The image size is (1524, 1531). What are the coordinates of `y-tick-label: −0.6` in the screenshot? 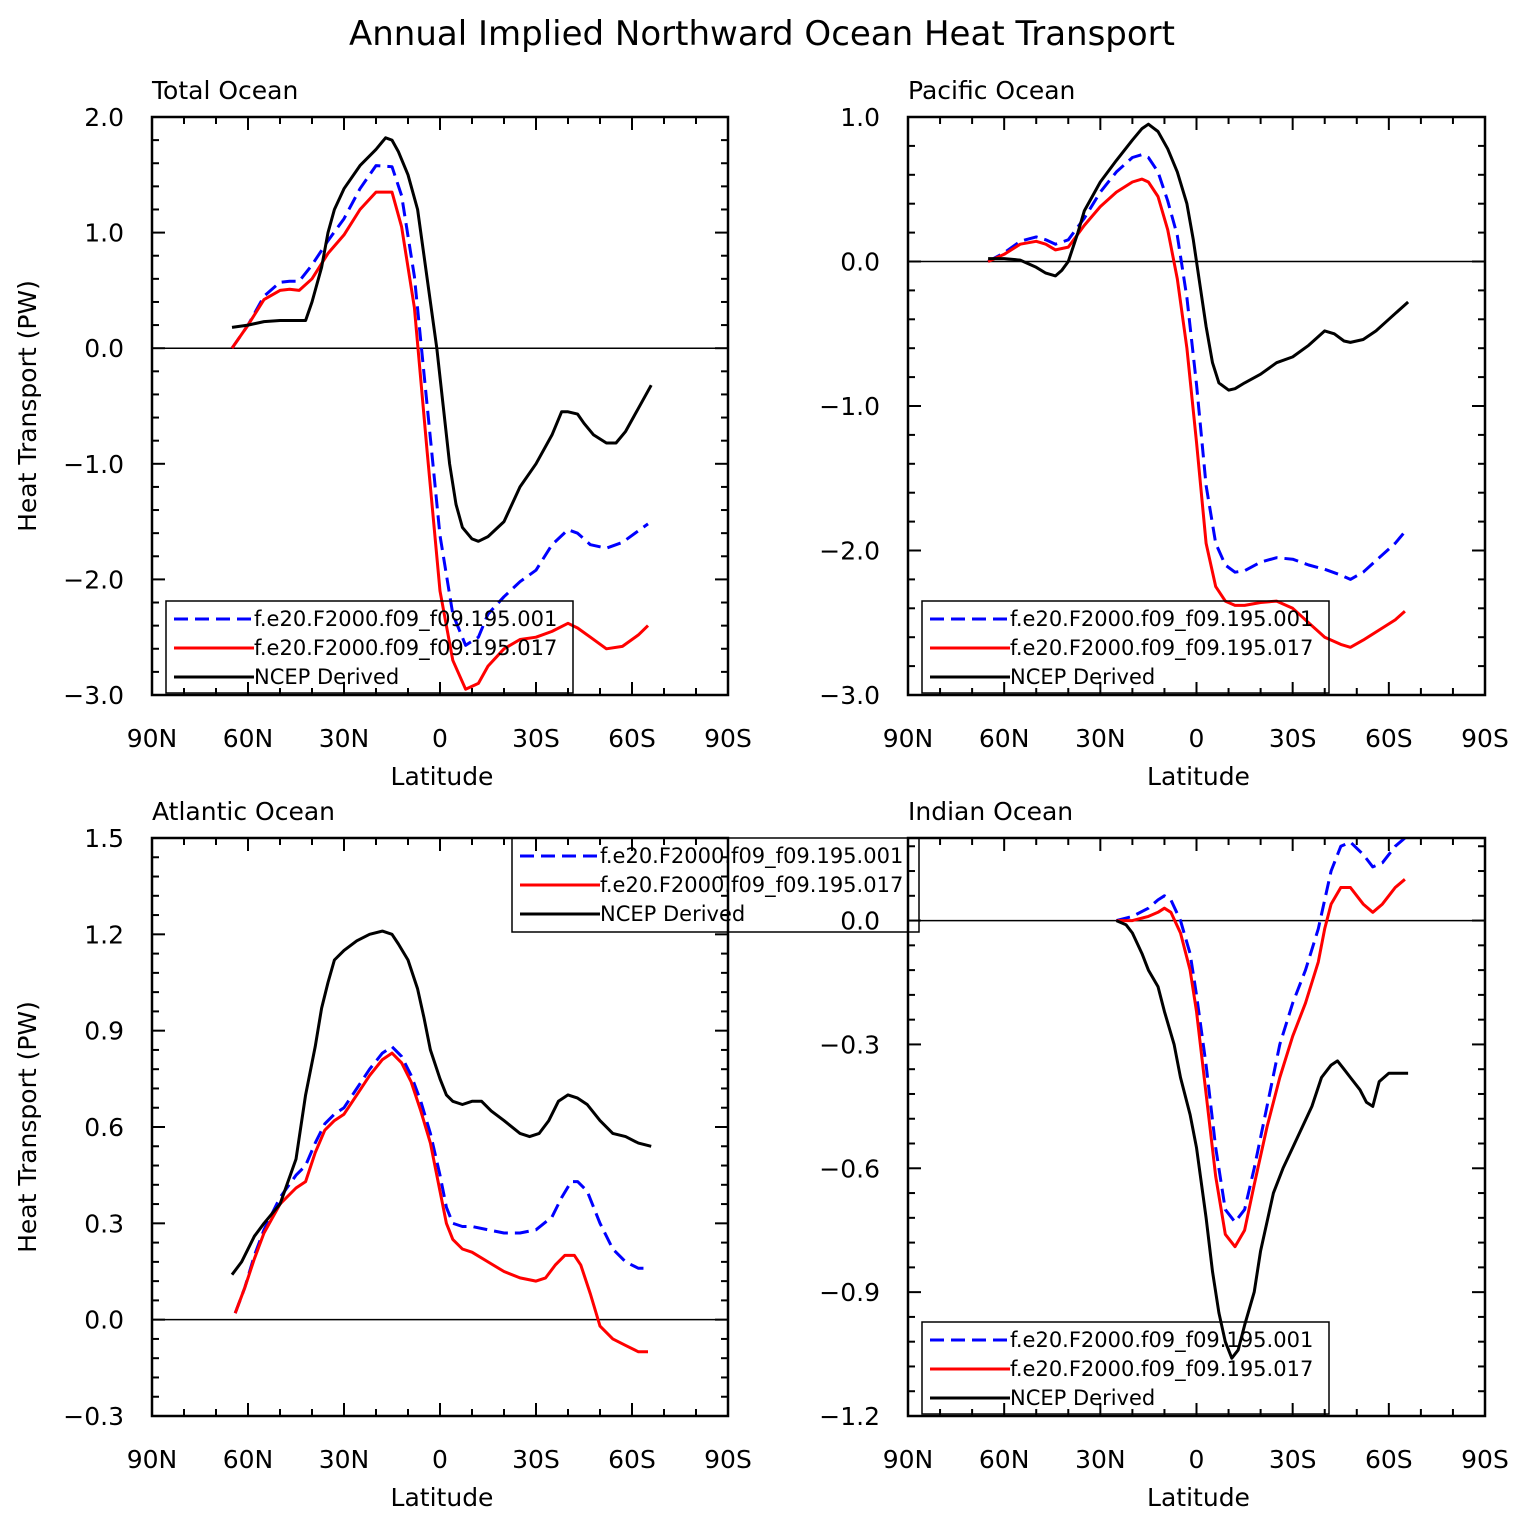 It's located at (849, 1168).